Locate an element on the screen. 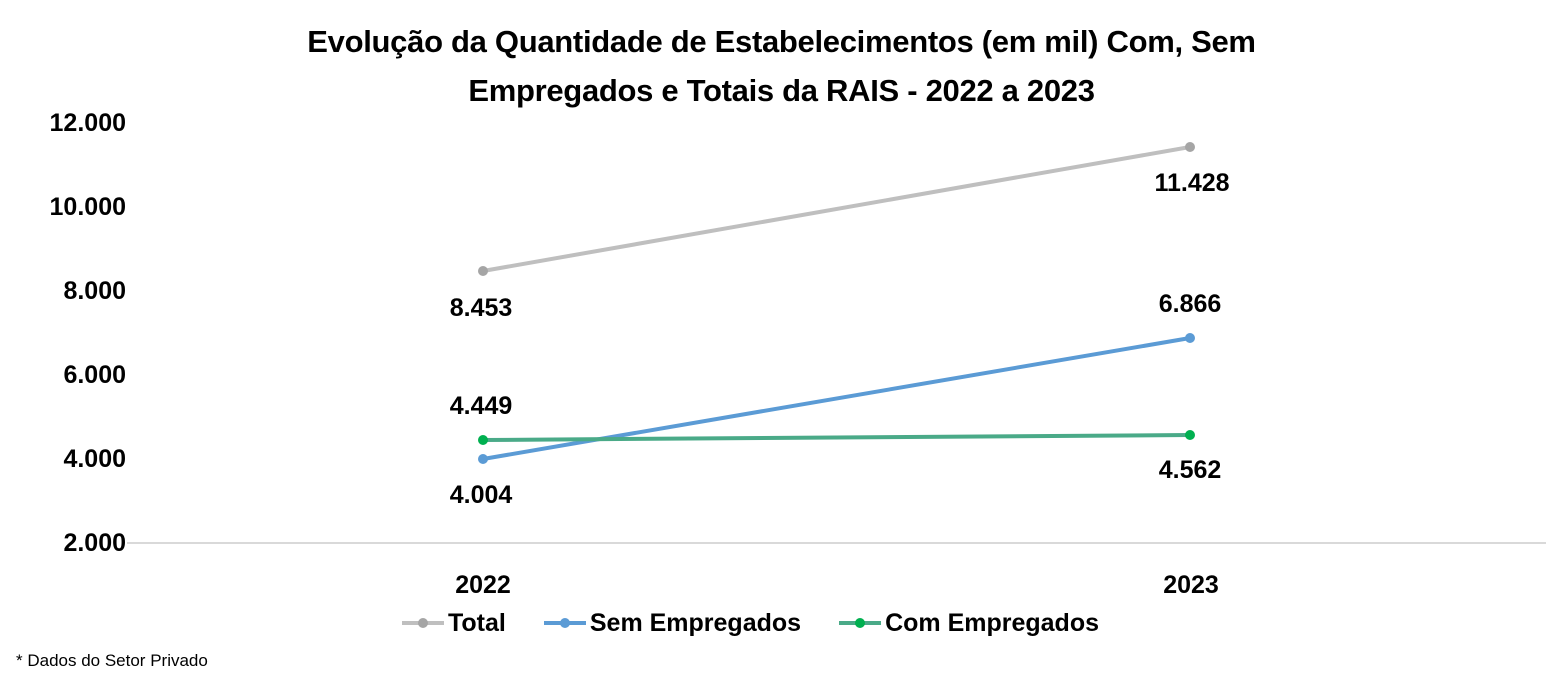 The height and width of the screenshot is (684, 1563). data-point-total-2022 is located at coordinates (483, 271).